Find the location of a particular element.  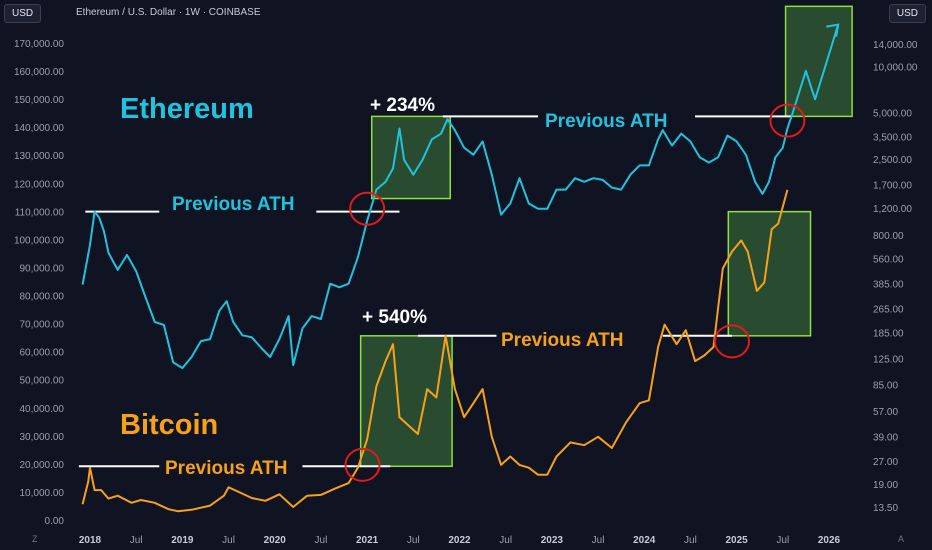

right-axis-tick: 560.00 is located at coordinates (888, 260).